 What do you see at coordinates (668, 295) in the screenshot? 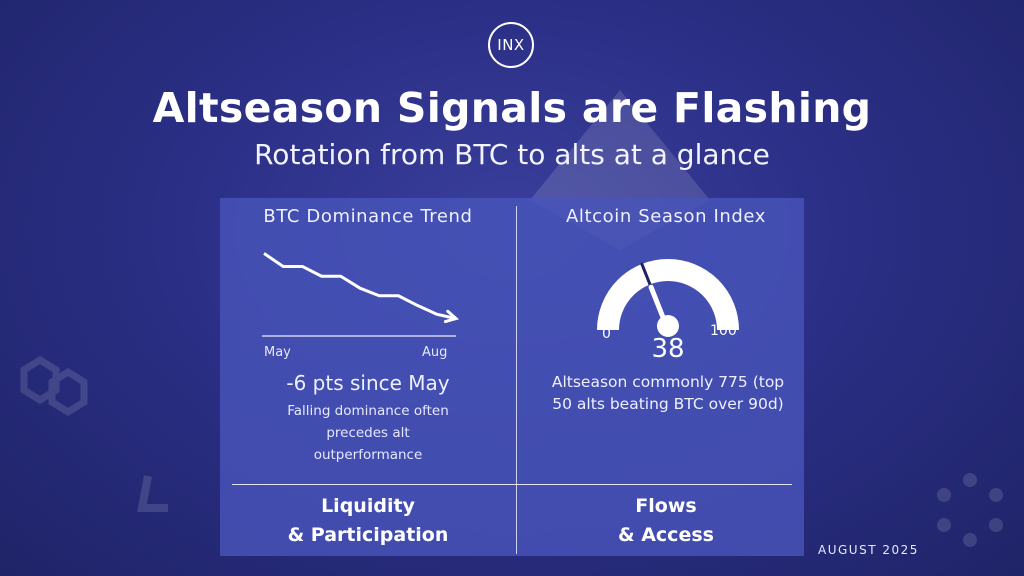
I see `gauge-arc` at bounding box center [668, 295].